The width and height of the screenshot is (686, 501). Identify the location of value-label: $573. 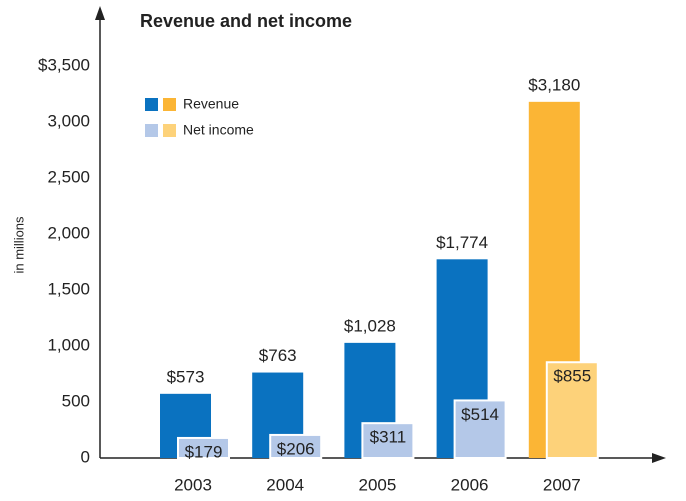
(186, 376).